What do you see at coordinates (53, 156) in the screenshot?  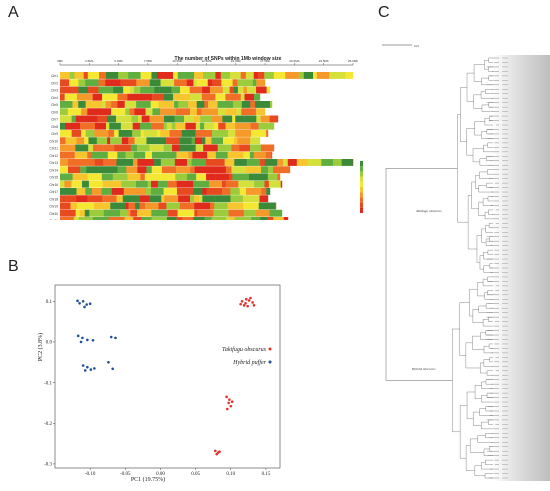 I see `chromosome-label: Chr12` at bounding box center [53, 156].